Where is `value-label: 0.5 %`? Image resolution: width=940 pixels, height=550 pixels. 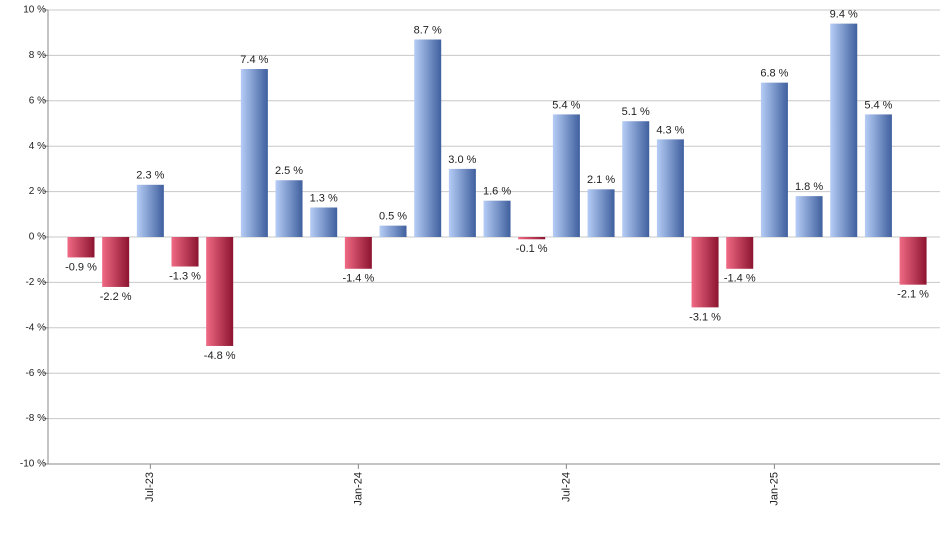
value-label: 0.5 % is located at coordinates (393, 217).